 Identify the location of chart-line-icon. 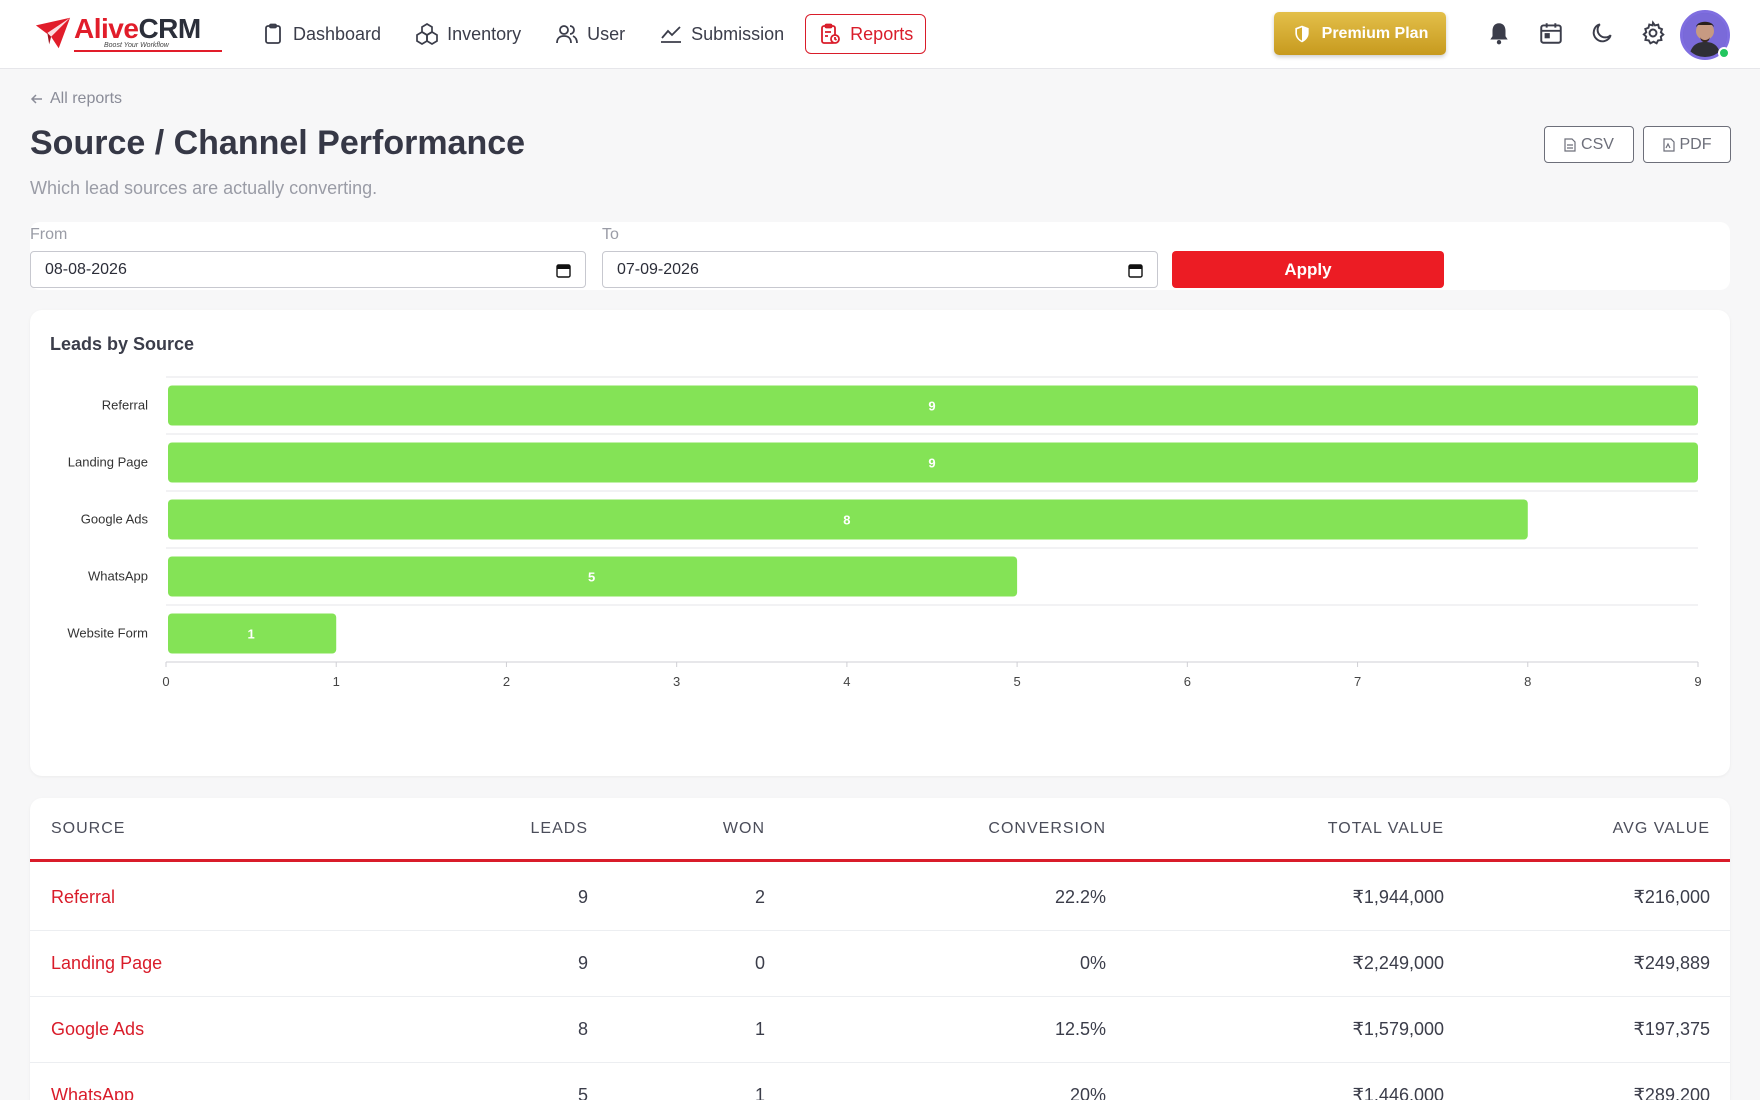
(671, 34).